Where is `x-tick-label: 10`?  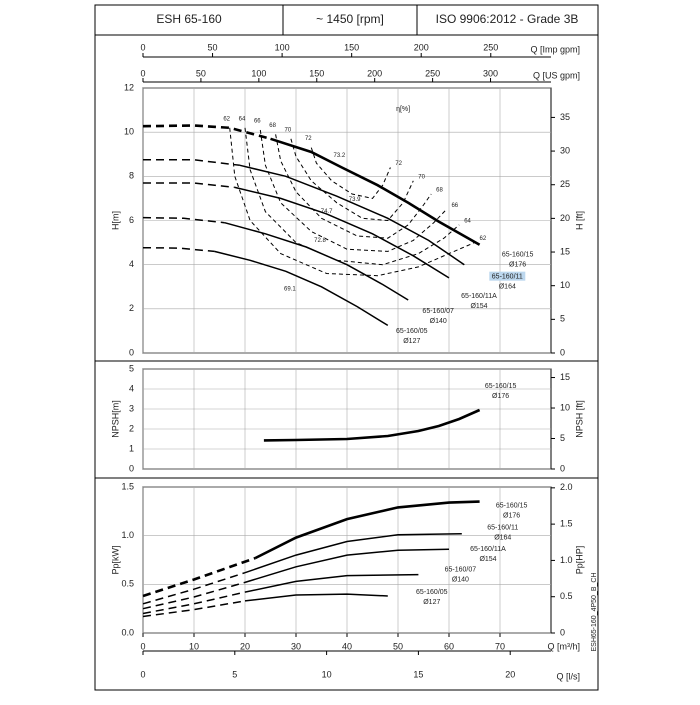
x-tick-label: 10 is located at coordinates (194, 646).